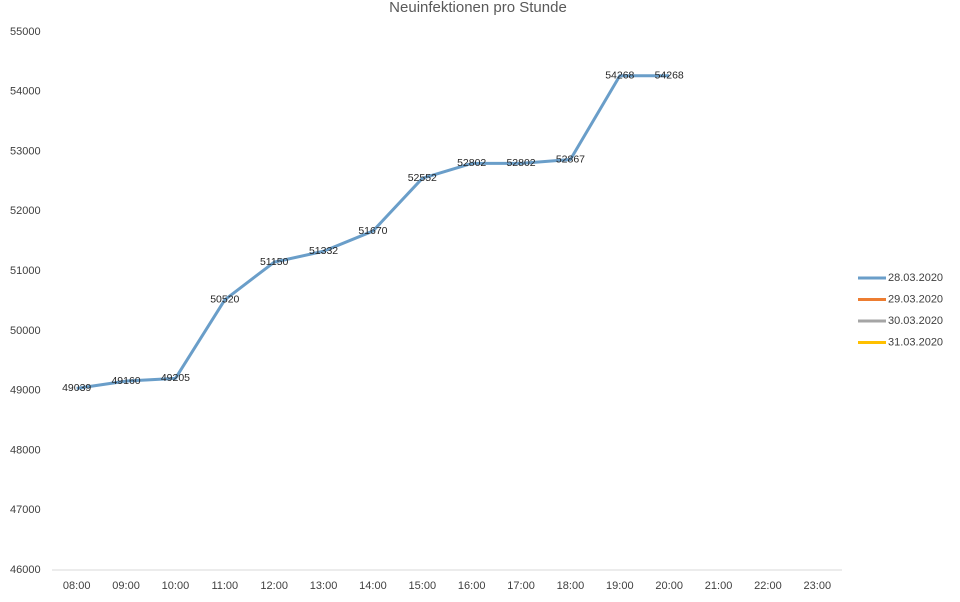 This screenshot has width=960, height=602. I want to click on x-tick-label: 17:00, so click(521, 586).